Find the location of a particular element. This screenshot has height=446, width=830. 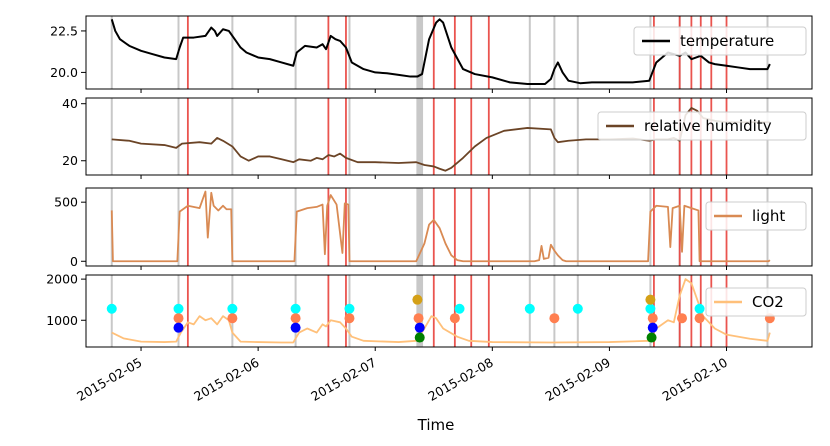

x-axis-title: Time is located at coordinates (436, 425).